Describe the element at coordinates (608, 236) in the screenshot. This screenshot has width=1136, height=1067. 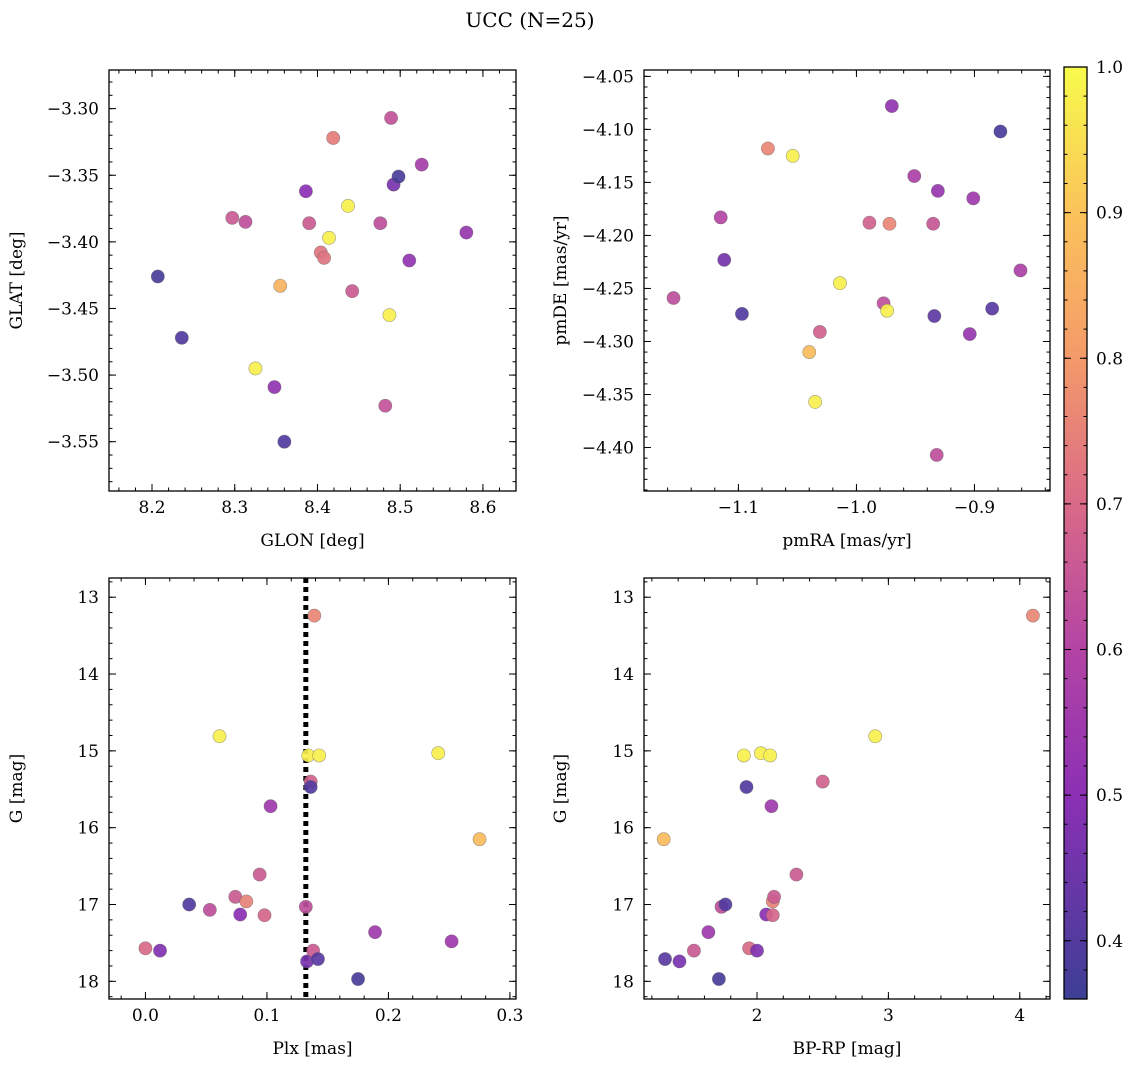
I see `y-tick-label: −4.20` at that location.